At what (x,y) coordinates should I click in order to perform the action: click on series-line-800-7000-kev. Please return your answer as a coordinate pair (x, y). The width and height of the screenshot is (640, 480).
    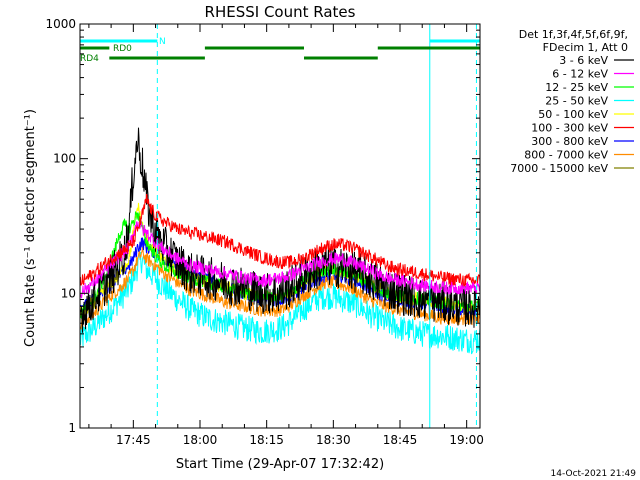
    Looking at the image, I should click on (280, 288).